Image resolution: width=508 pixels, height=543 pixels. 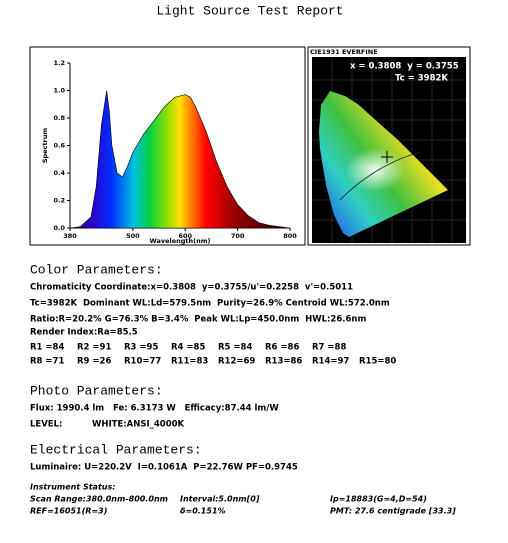 What do you see at coordinates (185, 236) in the screenshot?
I see `x-tick-label: 600` at bounding box center [185, 236].